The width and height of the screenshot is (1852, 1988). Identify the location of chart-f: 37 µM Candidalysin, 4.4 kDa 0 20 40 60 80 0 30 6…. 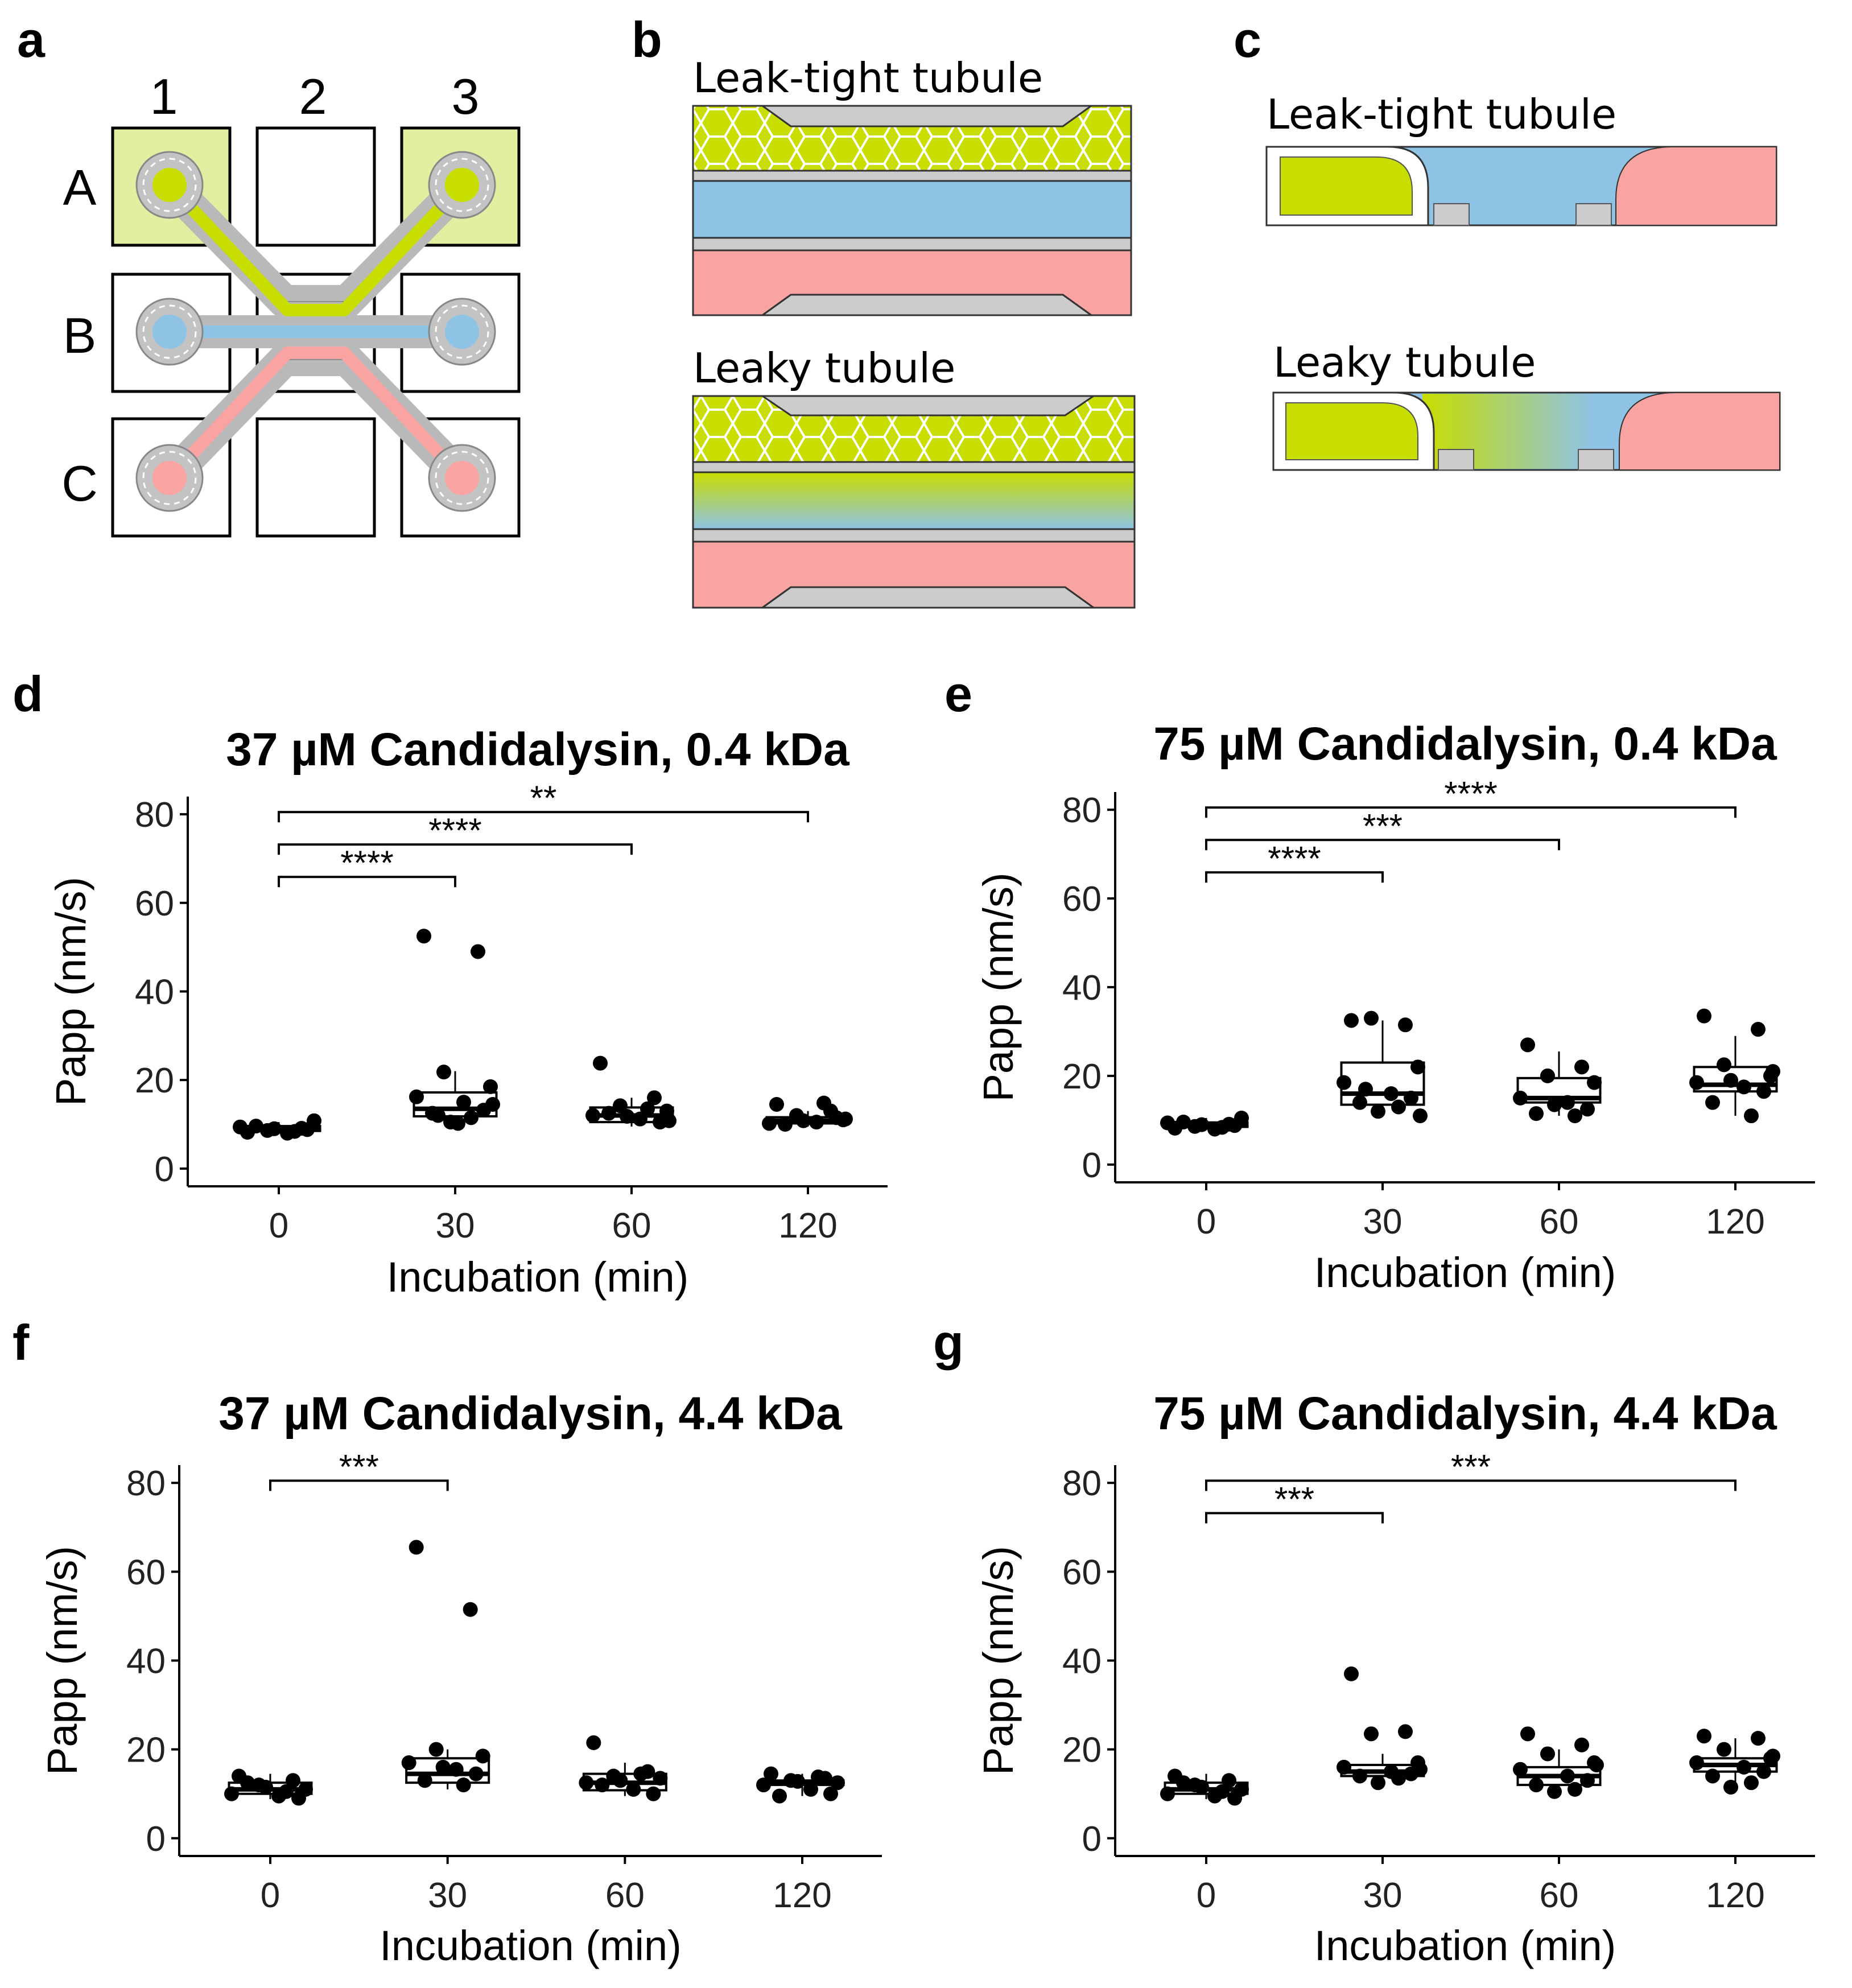
(460, 1678).